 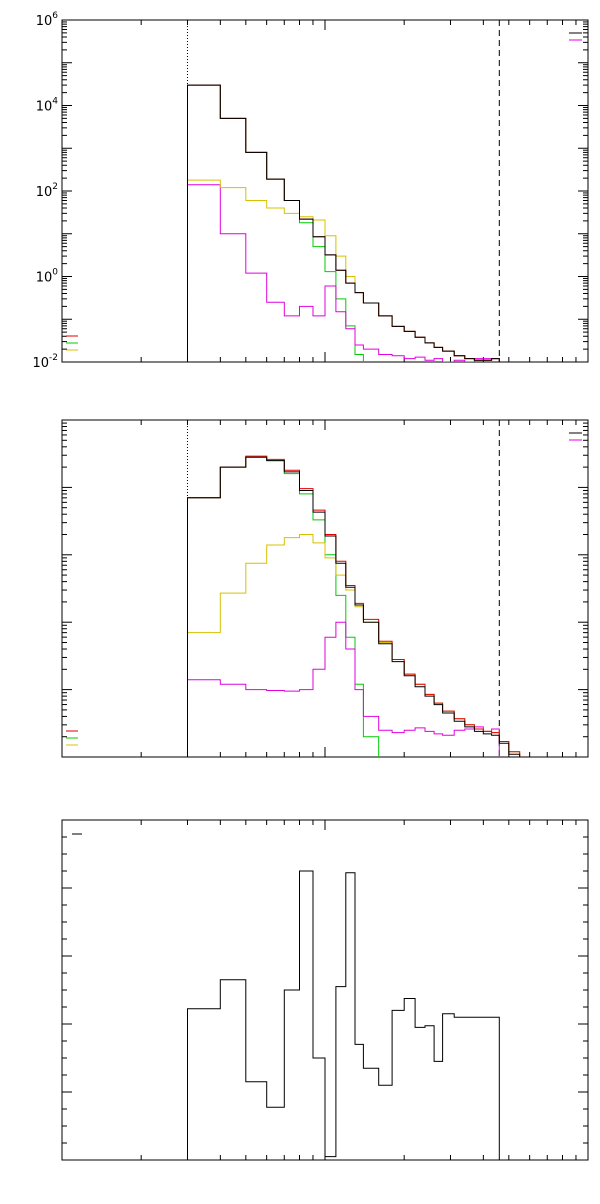 What do you see at coordinates (45, 362) in the screenshot?
I see `y-tick-label: 10⁻²` at bounding box center [45, 362].